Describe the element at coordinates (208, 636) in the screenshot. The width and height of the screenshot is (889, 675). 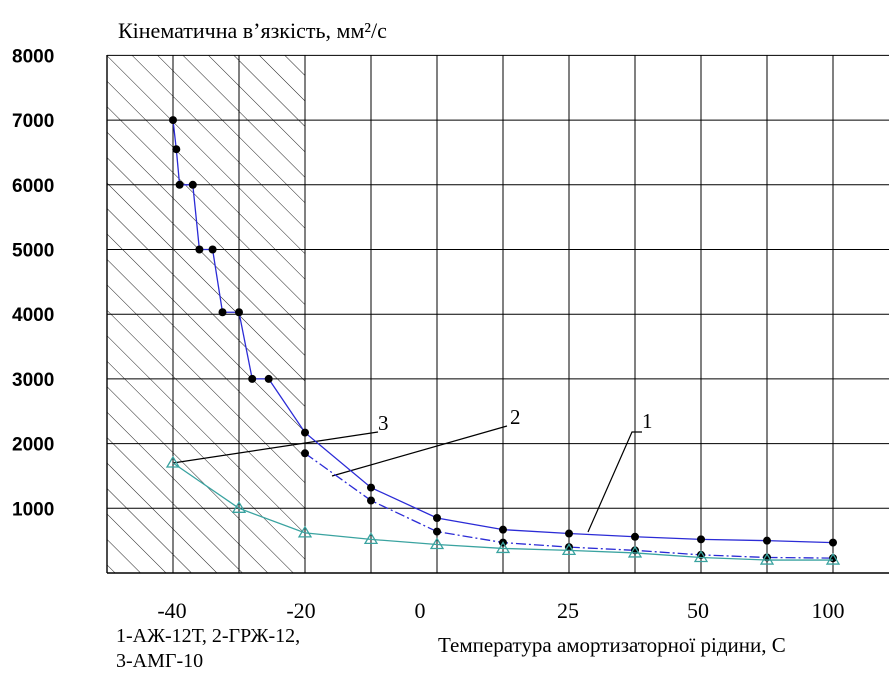
I see `legend-line-1: 1-АЖ-12Т, 2-ГРЖ-12,` at that location.